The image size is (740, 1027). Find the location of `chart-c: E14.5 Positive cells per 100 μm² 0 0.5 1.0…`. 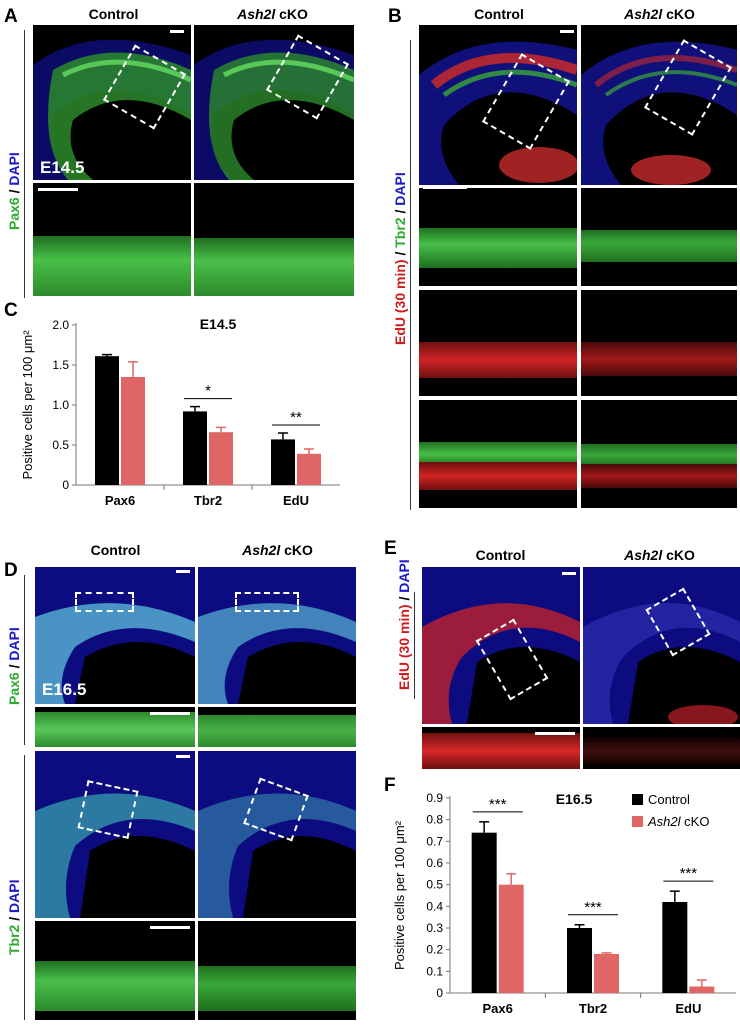

chart-c: E14.5 Positive cells per 100 μm² 0 0.5 1.0… is located at coordinates (180, 412).